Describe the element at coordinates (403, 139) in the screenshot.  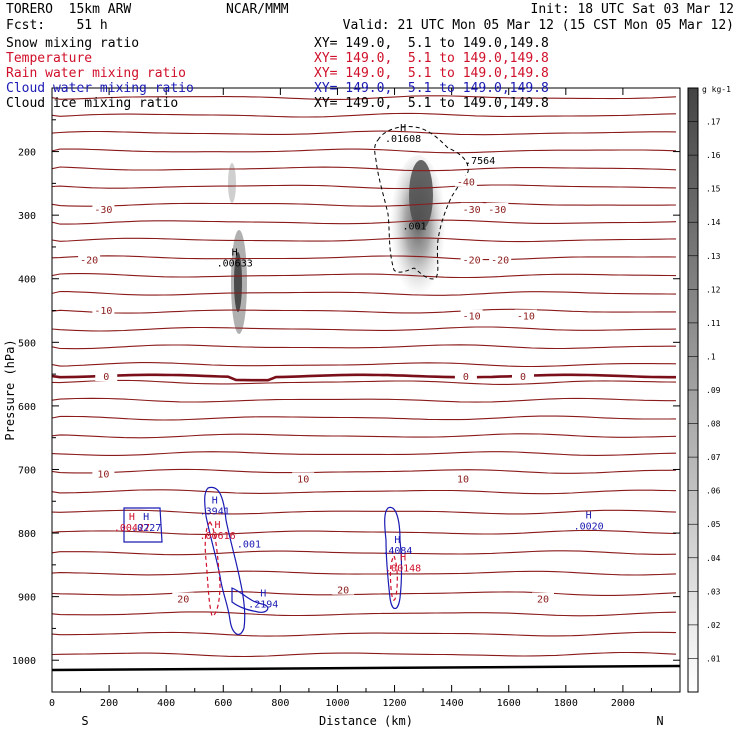
I see `maximum-value: .01608` at that location.